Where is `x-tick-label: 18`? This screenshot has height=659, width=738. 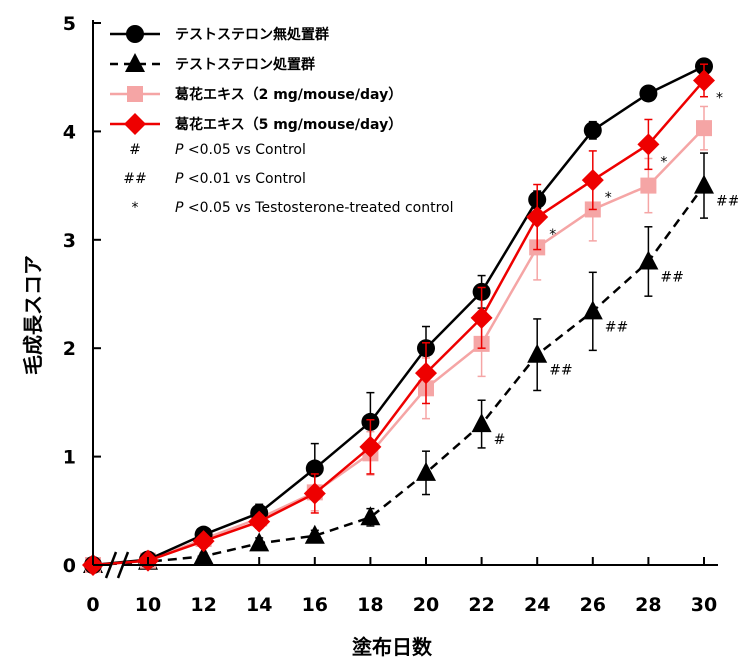 x-tick-label: 18 is located at coordinates (370, 605).